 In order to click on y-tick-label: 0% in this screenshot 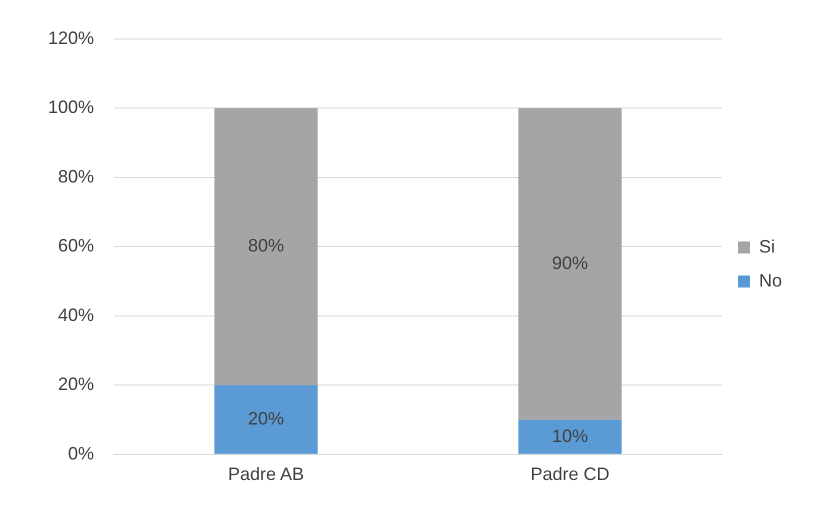, I will do `click(81, 453)`.